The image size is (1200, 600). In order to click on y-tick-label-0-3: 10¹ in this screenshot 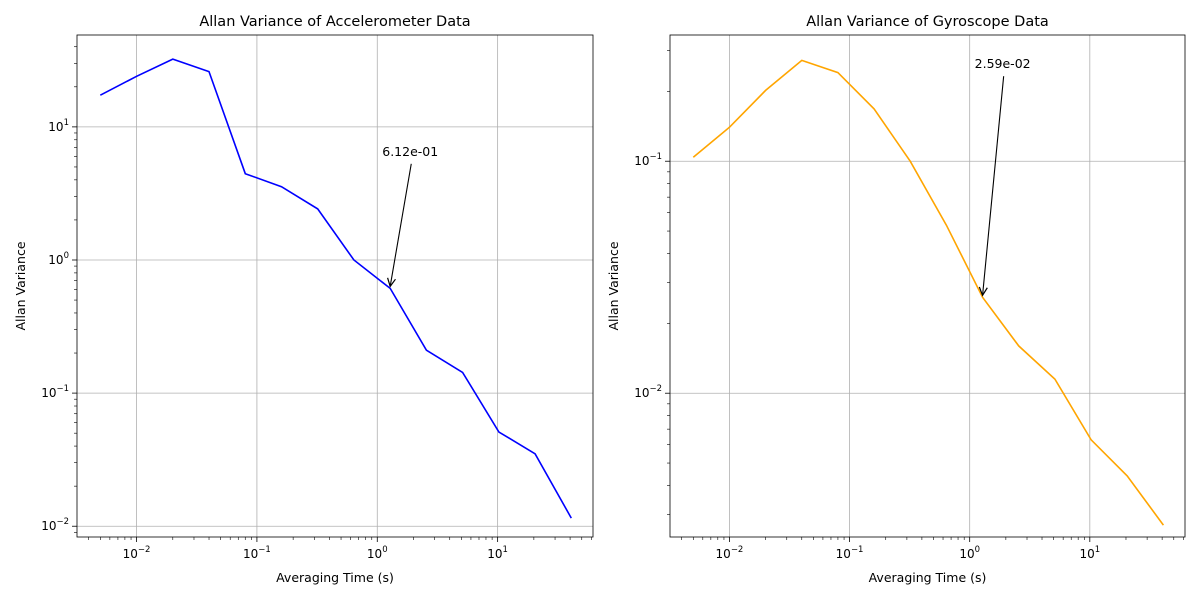, I will do `click(58, 126)`.